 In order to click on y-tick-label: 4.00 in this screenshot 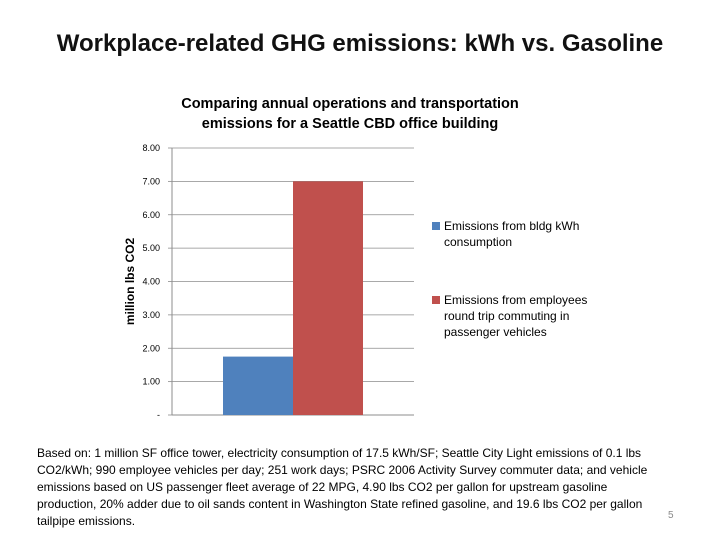, I will do `click(151, 282)`.